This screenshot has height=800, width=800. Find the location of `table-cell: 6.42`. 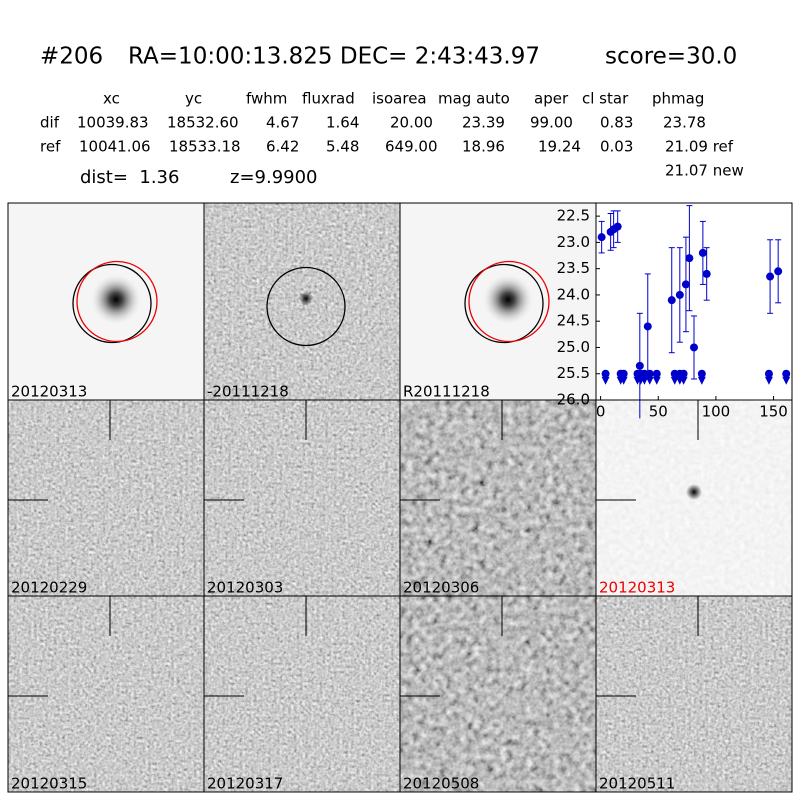

table-cell: 6.42 is located at coordinates (282, 147).